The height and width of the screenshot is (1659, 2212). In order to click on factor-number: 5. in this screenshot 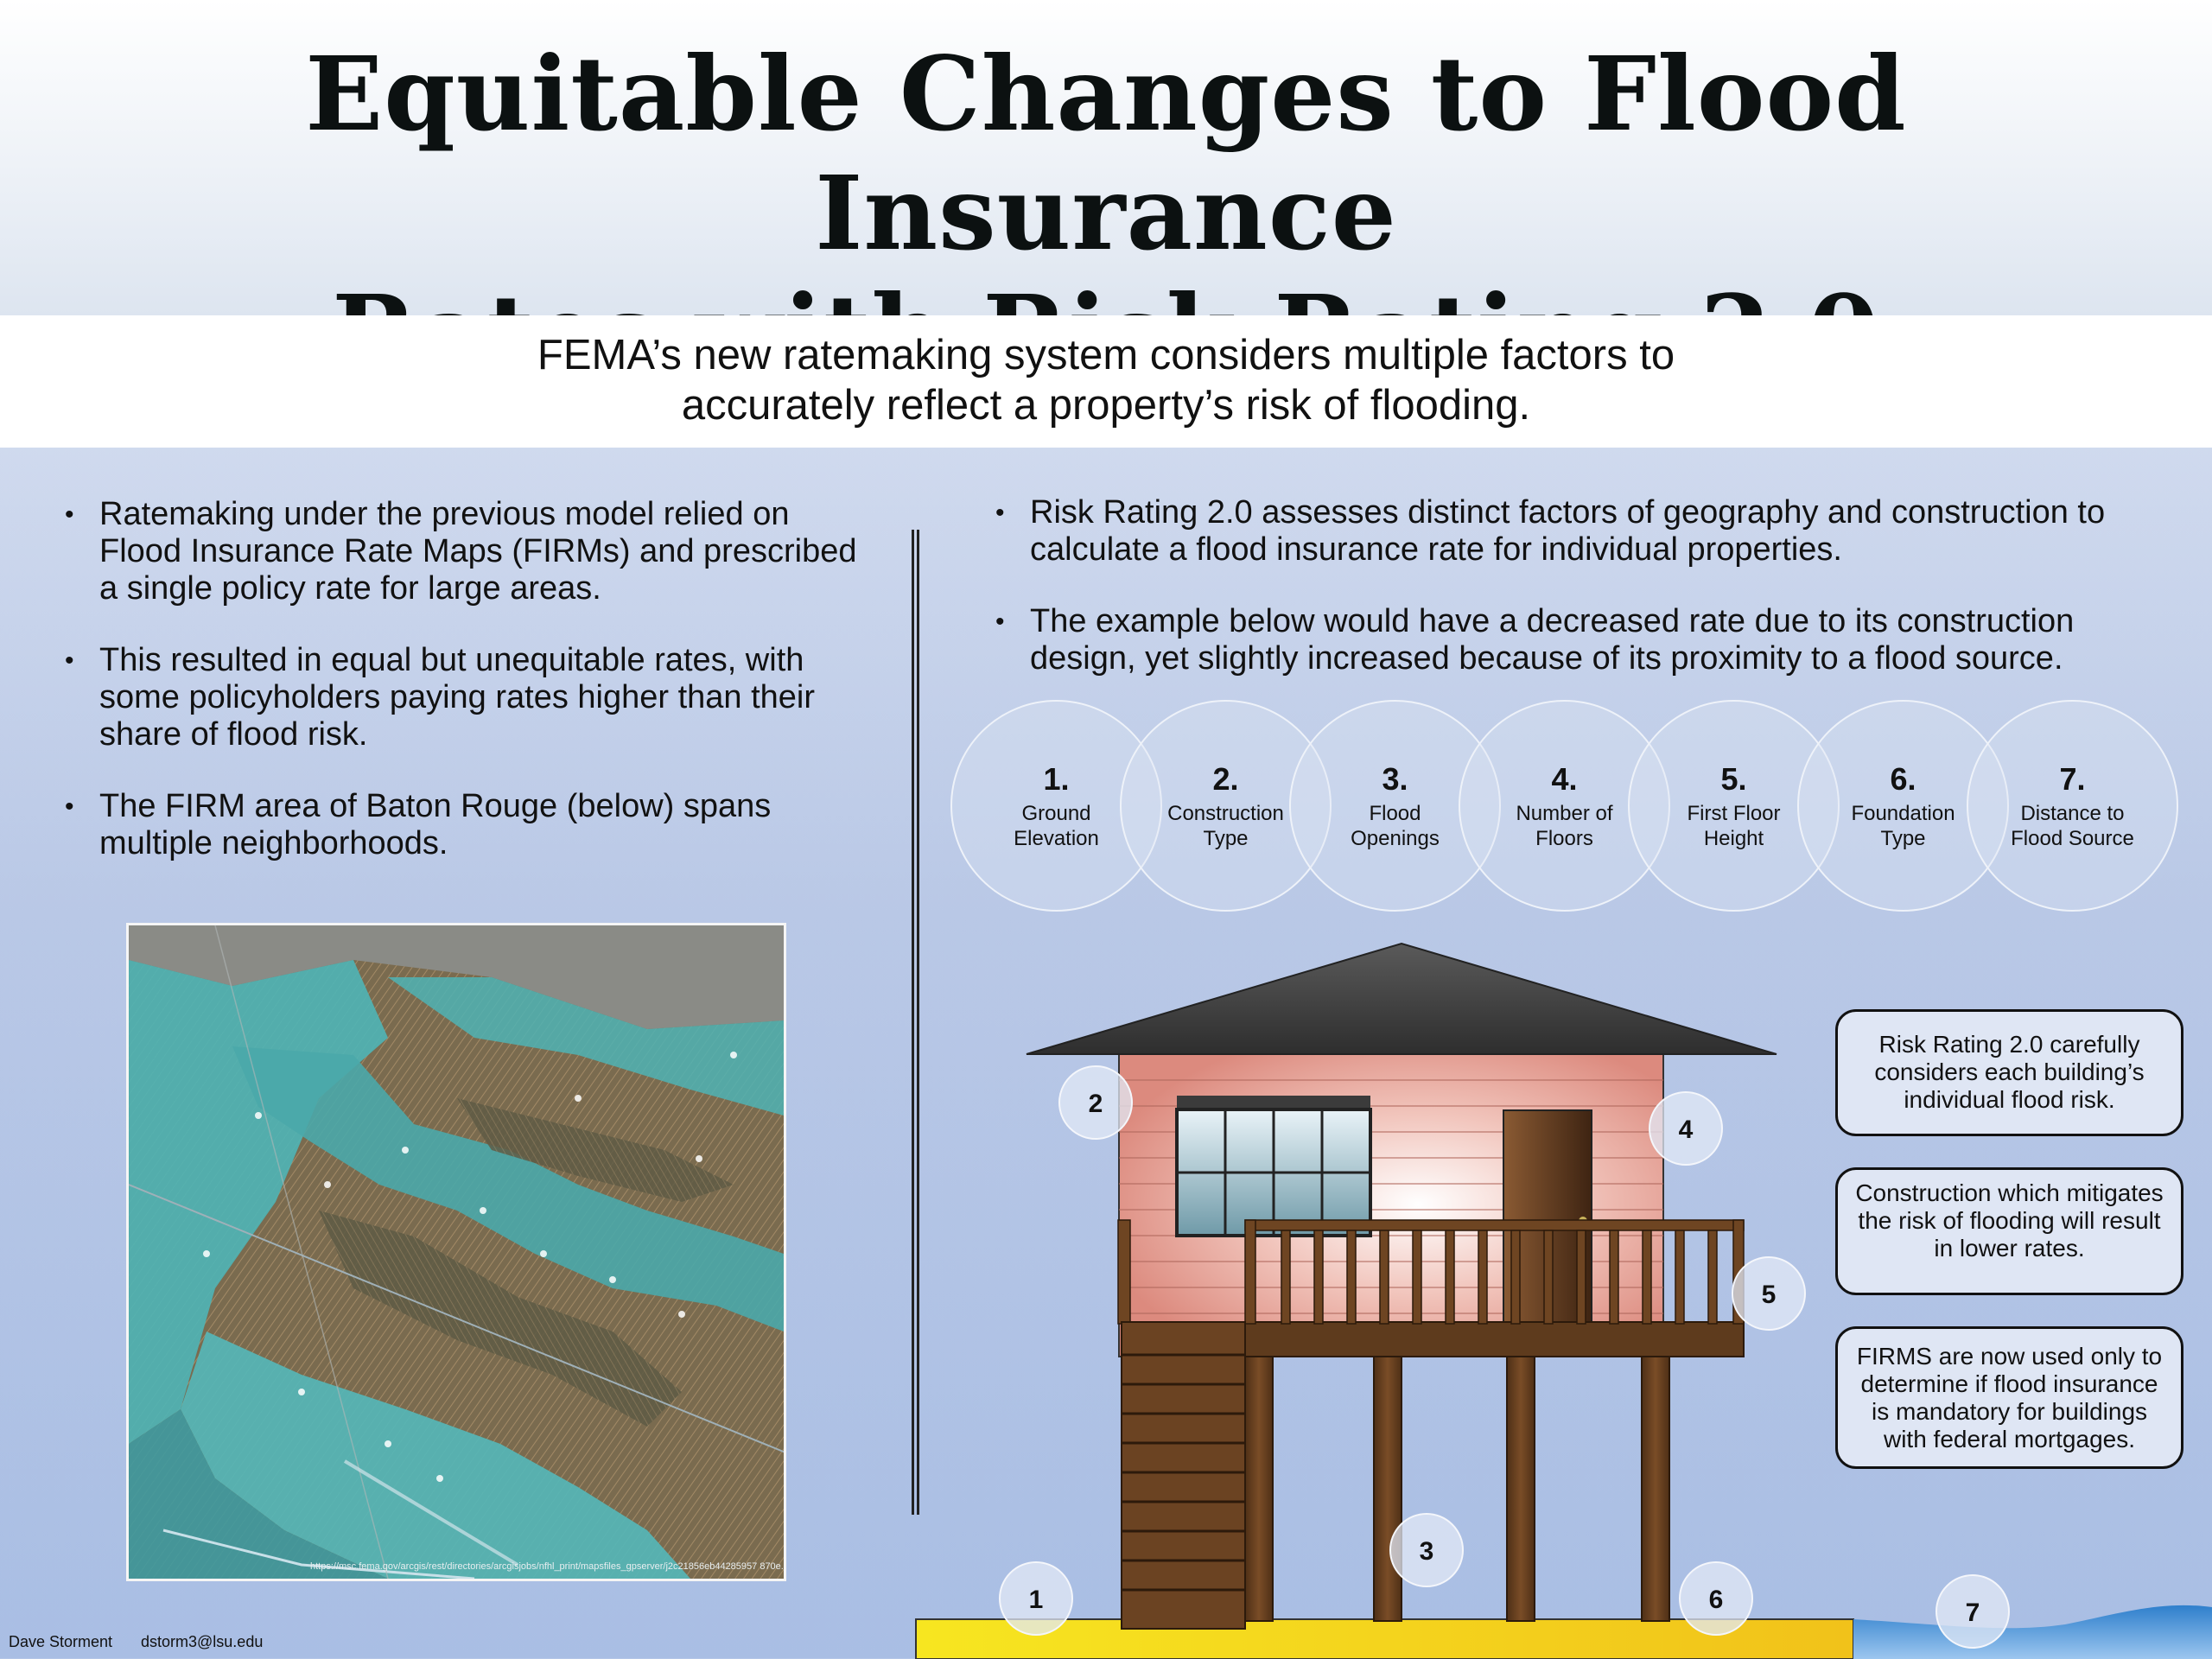, I will do `click(1733, 779)`.